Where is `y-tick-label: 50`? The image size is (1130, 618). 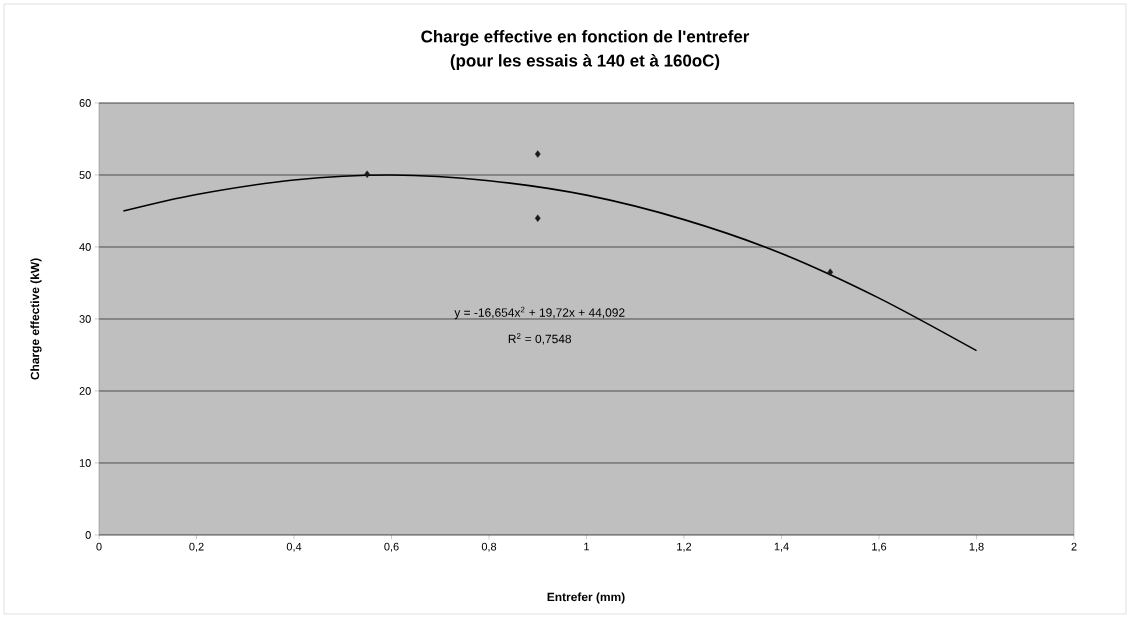 y-tick-label: 50 is located at coordinates (85, 175).